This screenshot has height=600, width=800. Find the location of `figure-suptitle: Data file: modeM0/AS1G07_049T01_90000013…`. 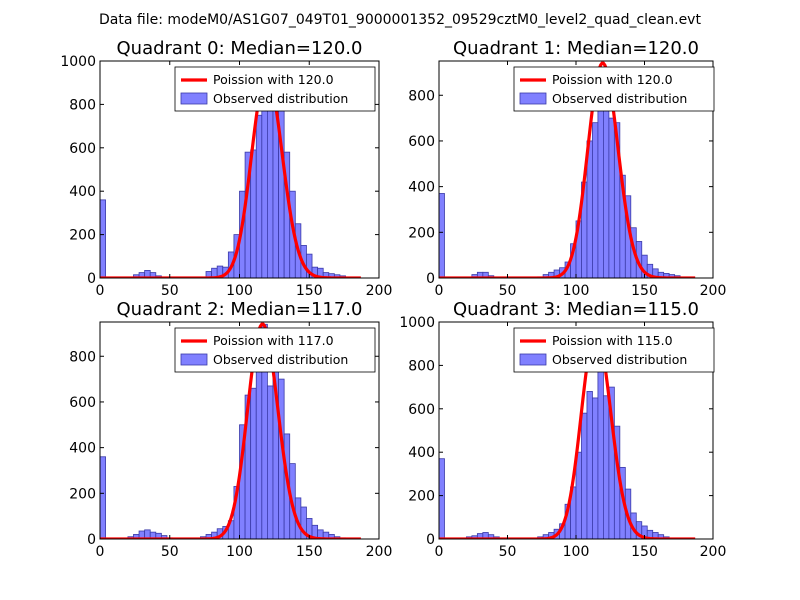

figure-suptitle: Data file: modeM0/AS1G07_049T01_90000013… is located at coordinates (400, 20).